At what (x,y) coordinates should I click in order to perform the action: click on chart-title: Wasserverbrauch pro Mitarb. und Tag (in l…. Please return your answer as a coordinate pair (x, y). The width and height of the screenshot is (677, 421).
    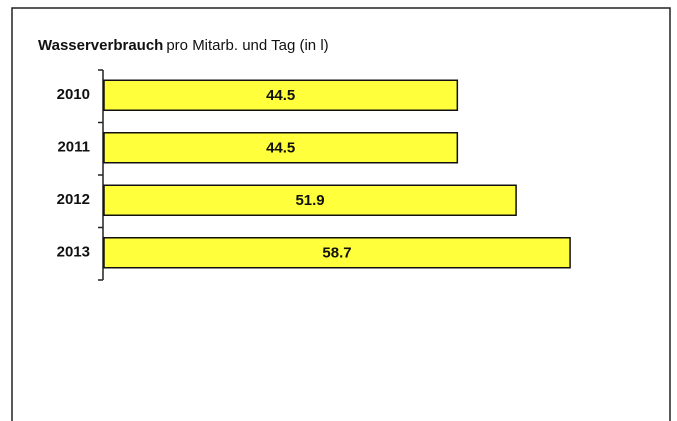
    Looking at the image, I should click on (183, 45).